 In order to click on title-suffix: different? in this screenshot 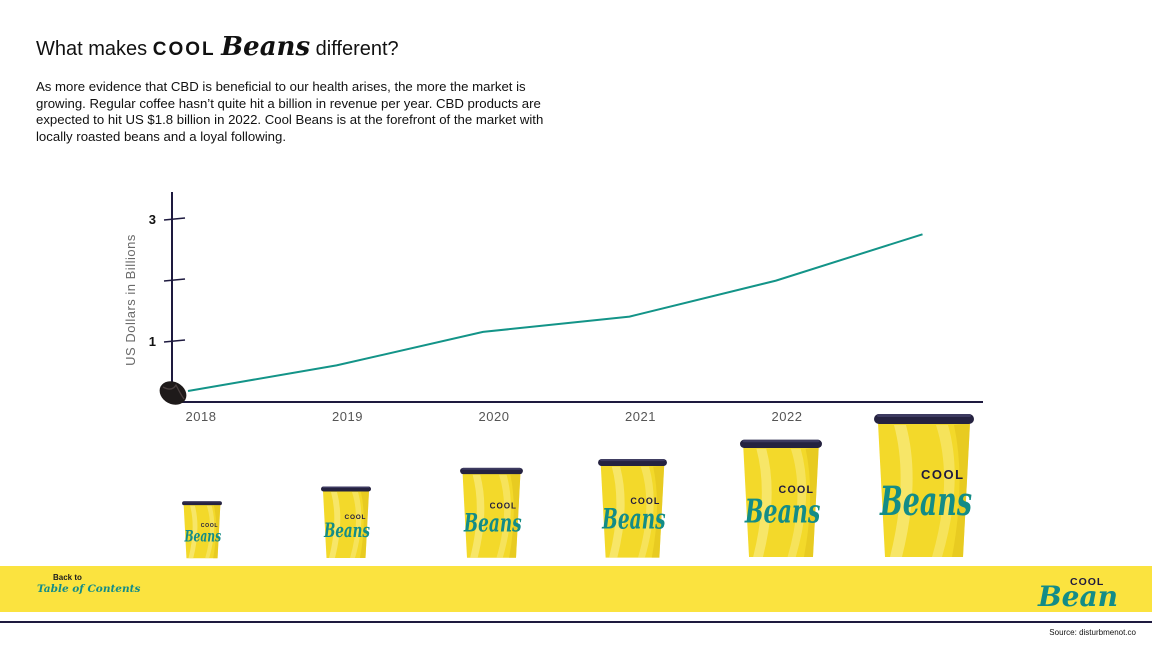, I will do `click(357, 49)`.